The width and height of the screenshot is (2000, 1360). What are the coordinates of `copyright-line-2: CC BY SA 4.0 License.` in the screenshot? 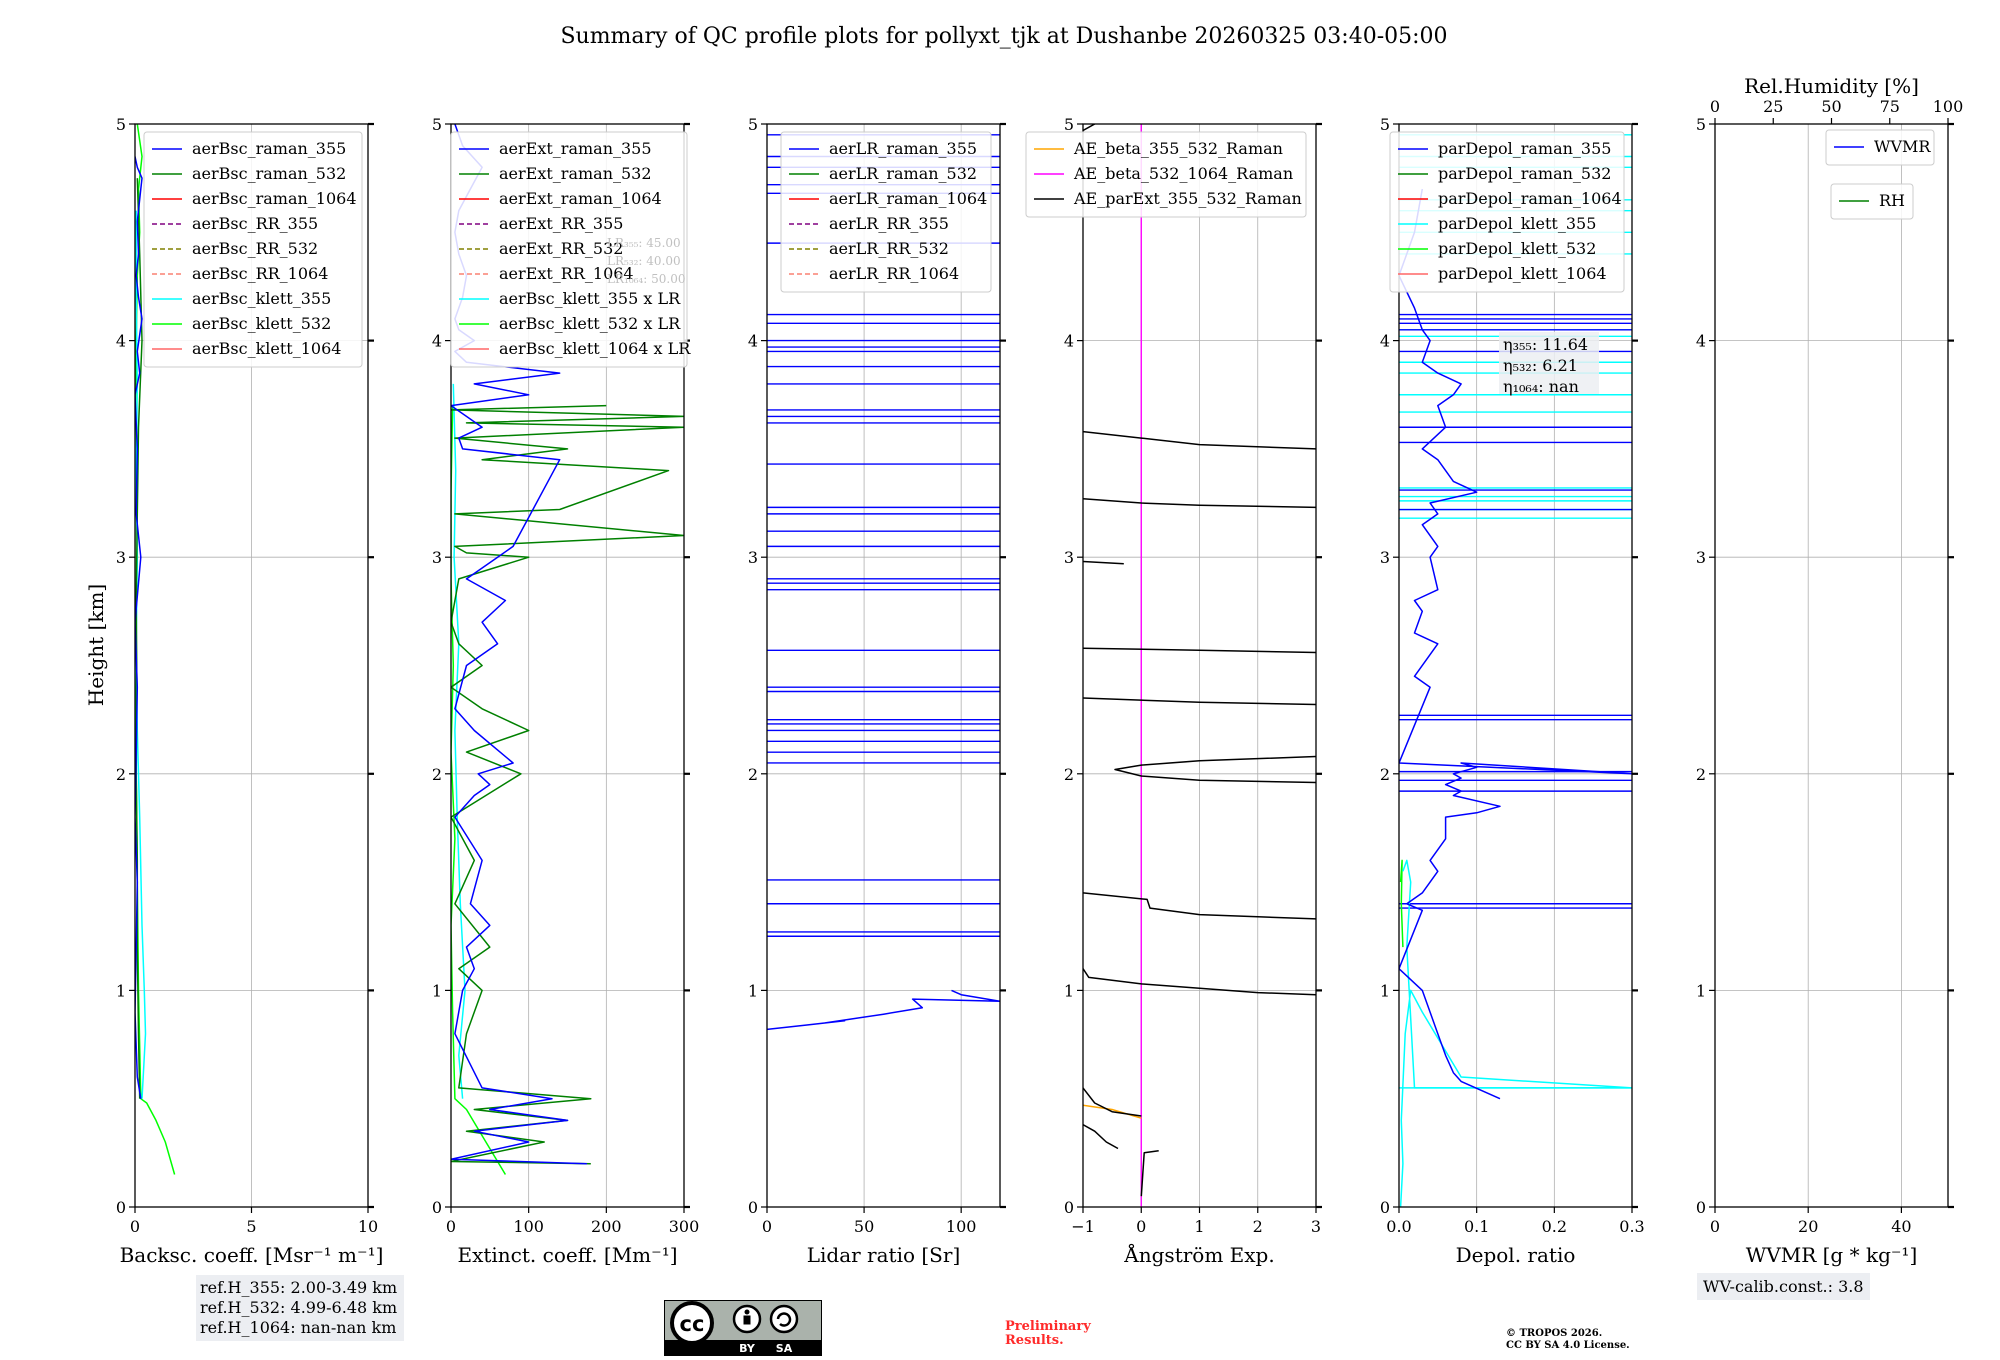 It's located at (1568, 1345).